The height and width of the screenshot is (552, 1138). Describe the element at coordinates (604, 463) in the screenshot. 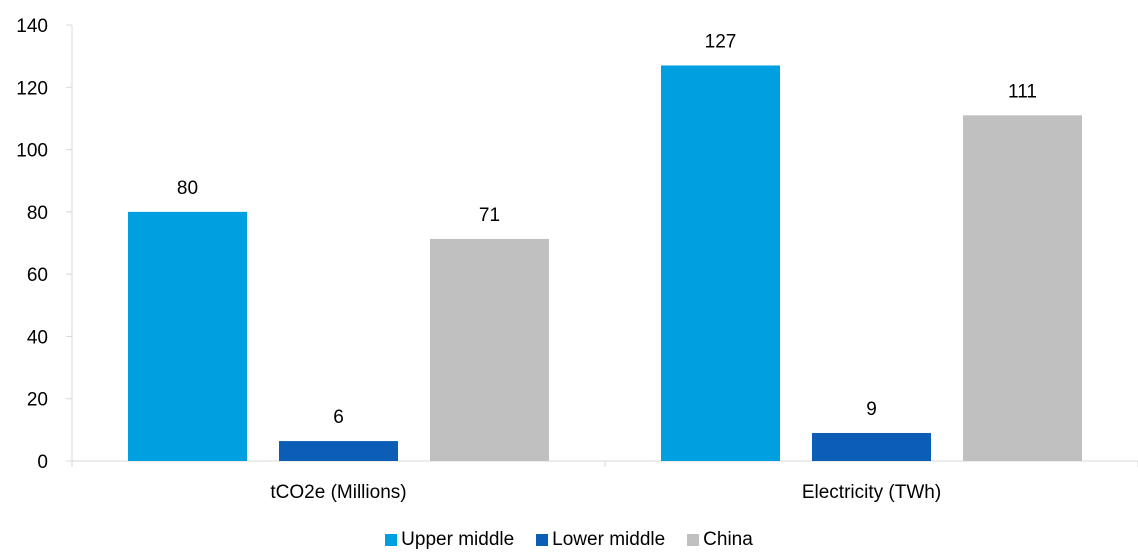

I see `x-axis` at that location.